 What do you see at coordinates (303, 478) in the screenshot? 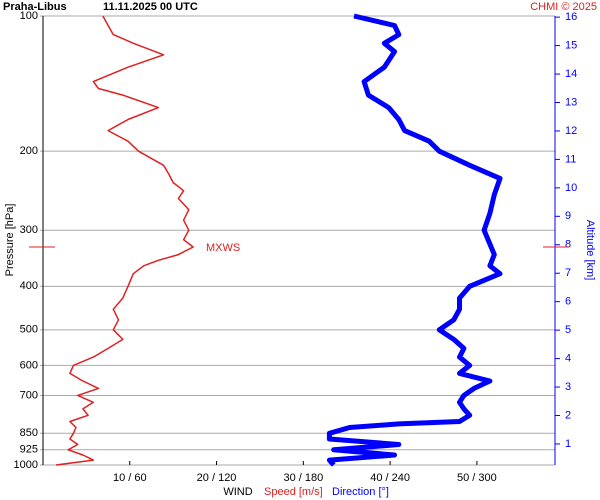
I see `x-tick-label: 30 / 180` at bounding box center [303, 478].